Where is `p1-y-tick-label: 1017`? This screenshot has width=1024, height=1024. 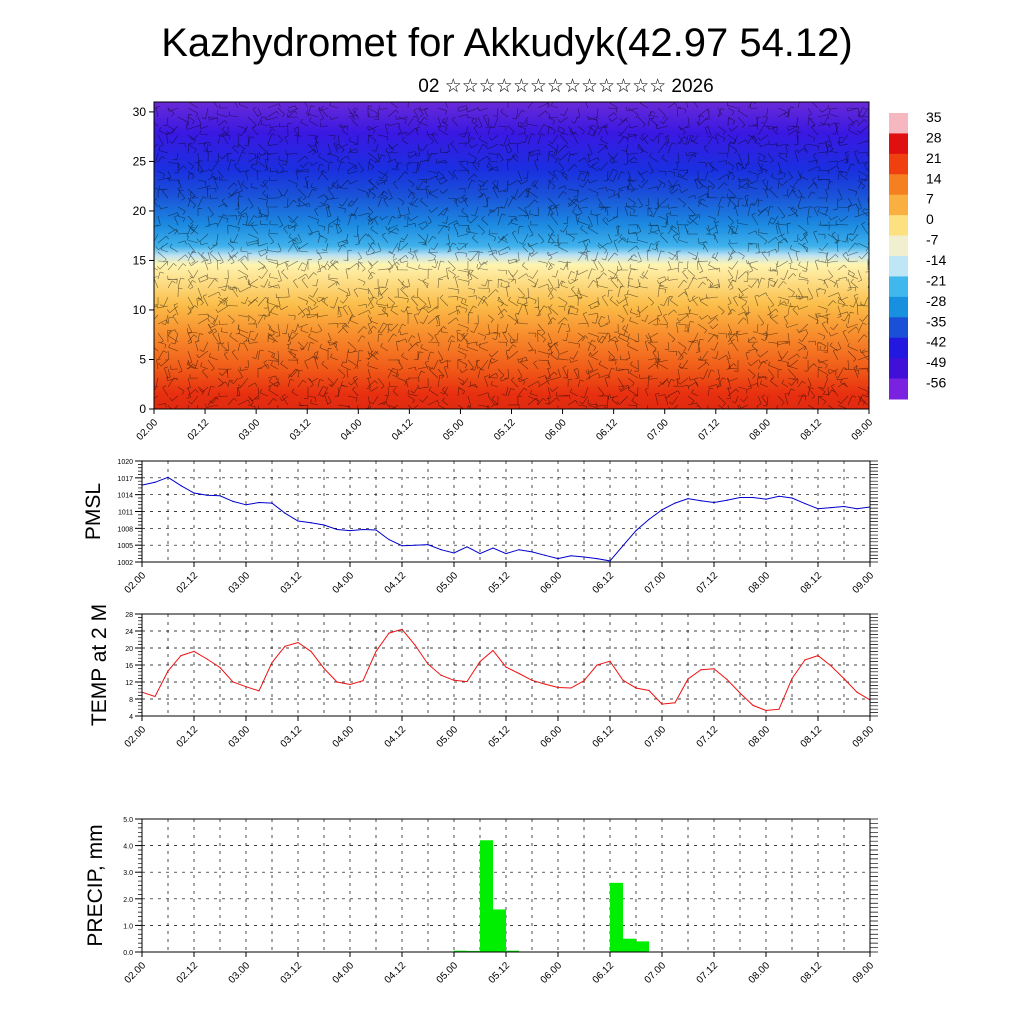 p1-y-tick-label: 1017 is located at coordinates (125, 479).